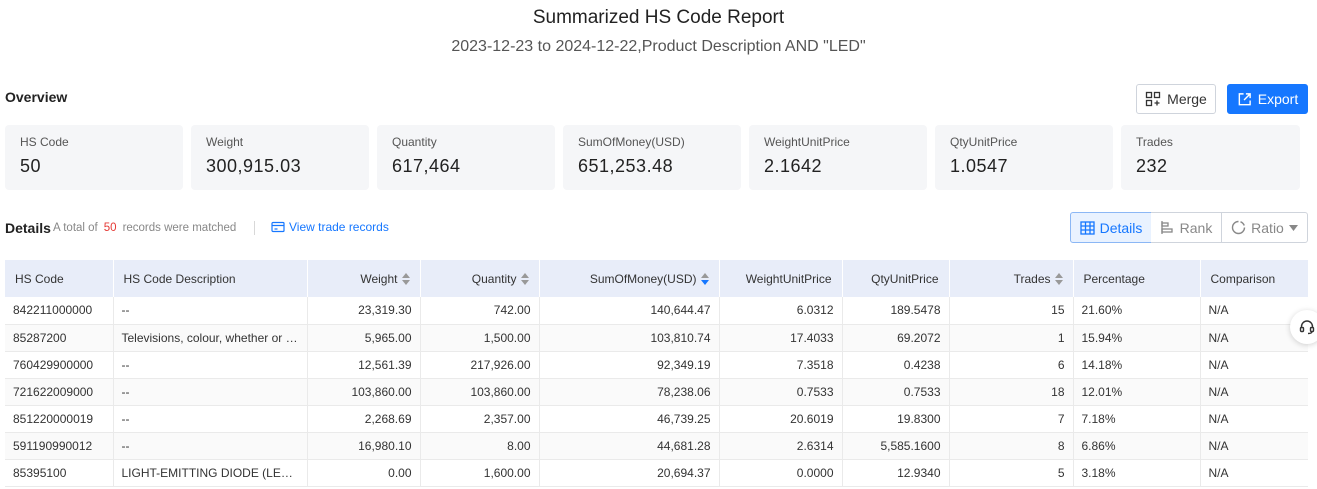  What do you see at coordinates (1121, 227) in the screenshot?
I see `details-view-label: Details` at bounding box center [1121, 227].